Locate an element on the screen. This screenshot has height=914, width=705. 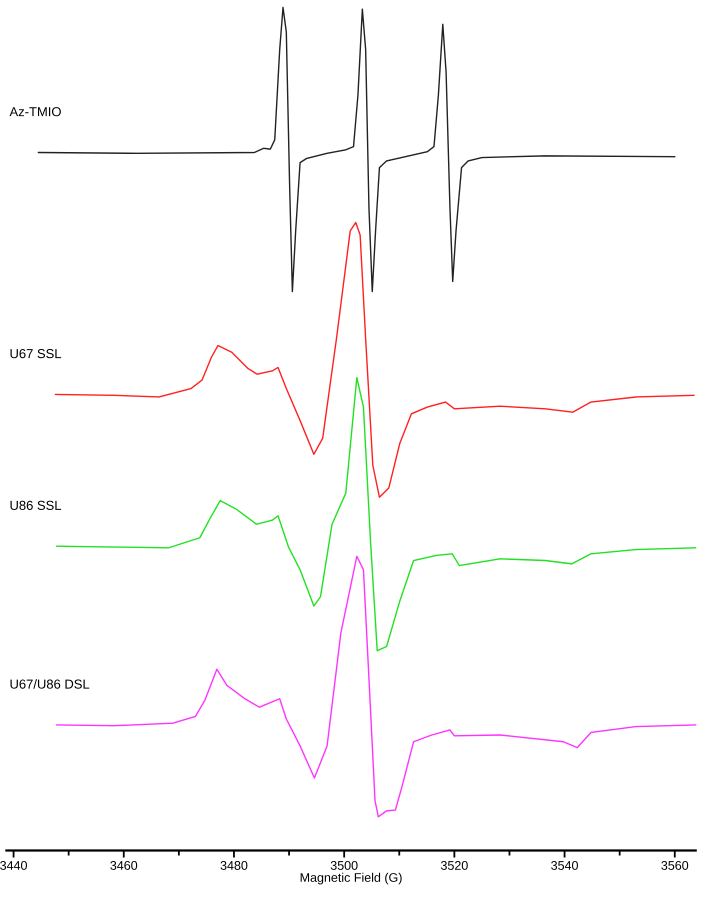
x-axis-title: Magnetic Field (G) is located at coordinates (351, 878).